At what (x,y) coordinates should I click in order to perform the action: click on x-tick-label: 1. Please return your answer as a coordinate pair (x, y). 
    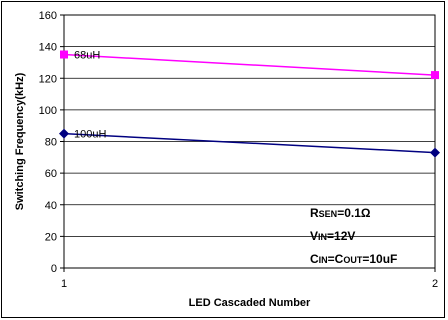
    Looking at the image, I should click on (64, 284).